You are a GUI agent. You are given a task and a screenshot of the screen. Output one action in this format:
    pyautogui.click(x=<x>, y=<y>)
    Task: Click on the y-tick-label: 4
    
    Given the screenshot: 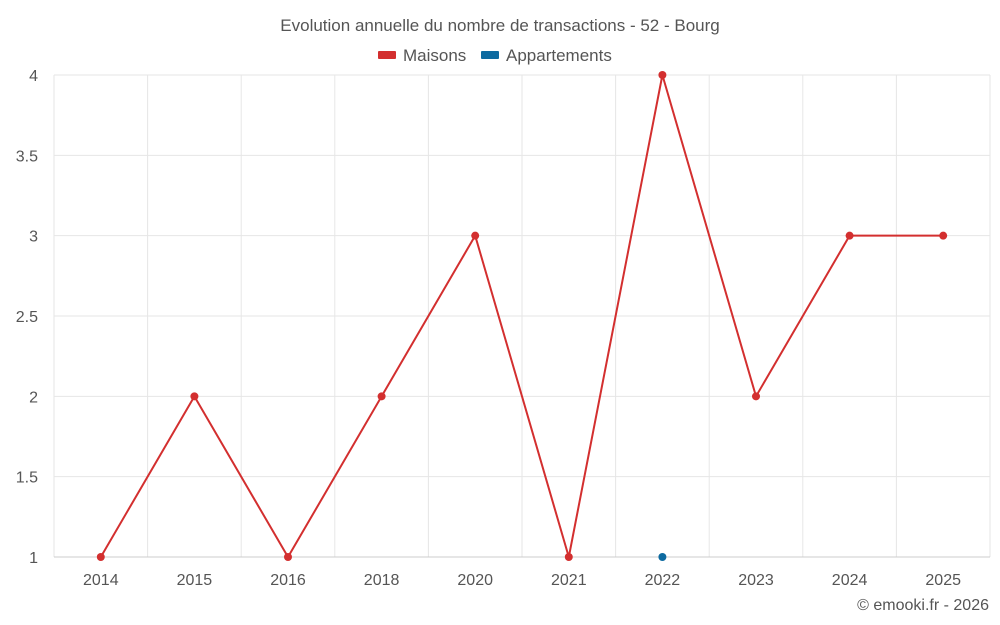 What is the action you would take?
    pyautogui.click(x=33, y=76)
    